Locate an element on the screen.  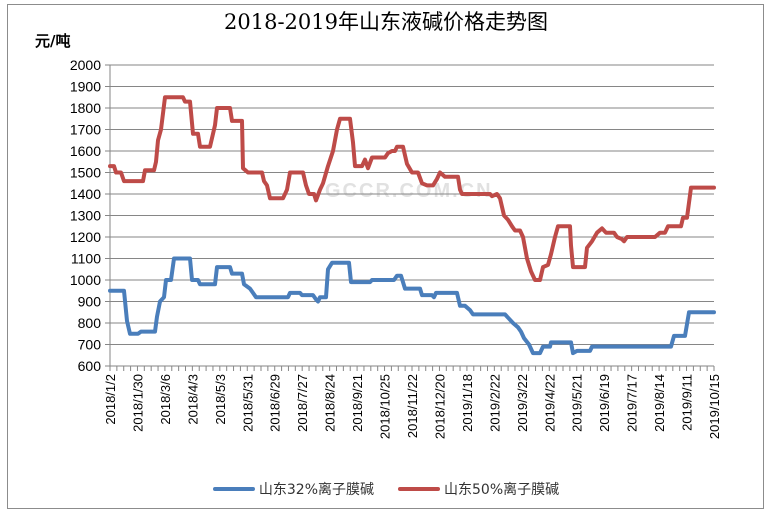
watermark: GCCR.COM.CN is located at coordinates (409, 191).